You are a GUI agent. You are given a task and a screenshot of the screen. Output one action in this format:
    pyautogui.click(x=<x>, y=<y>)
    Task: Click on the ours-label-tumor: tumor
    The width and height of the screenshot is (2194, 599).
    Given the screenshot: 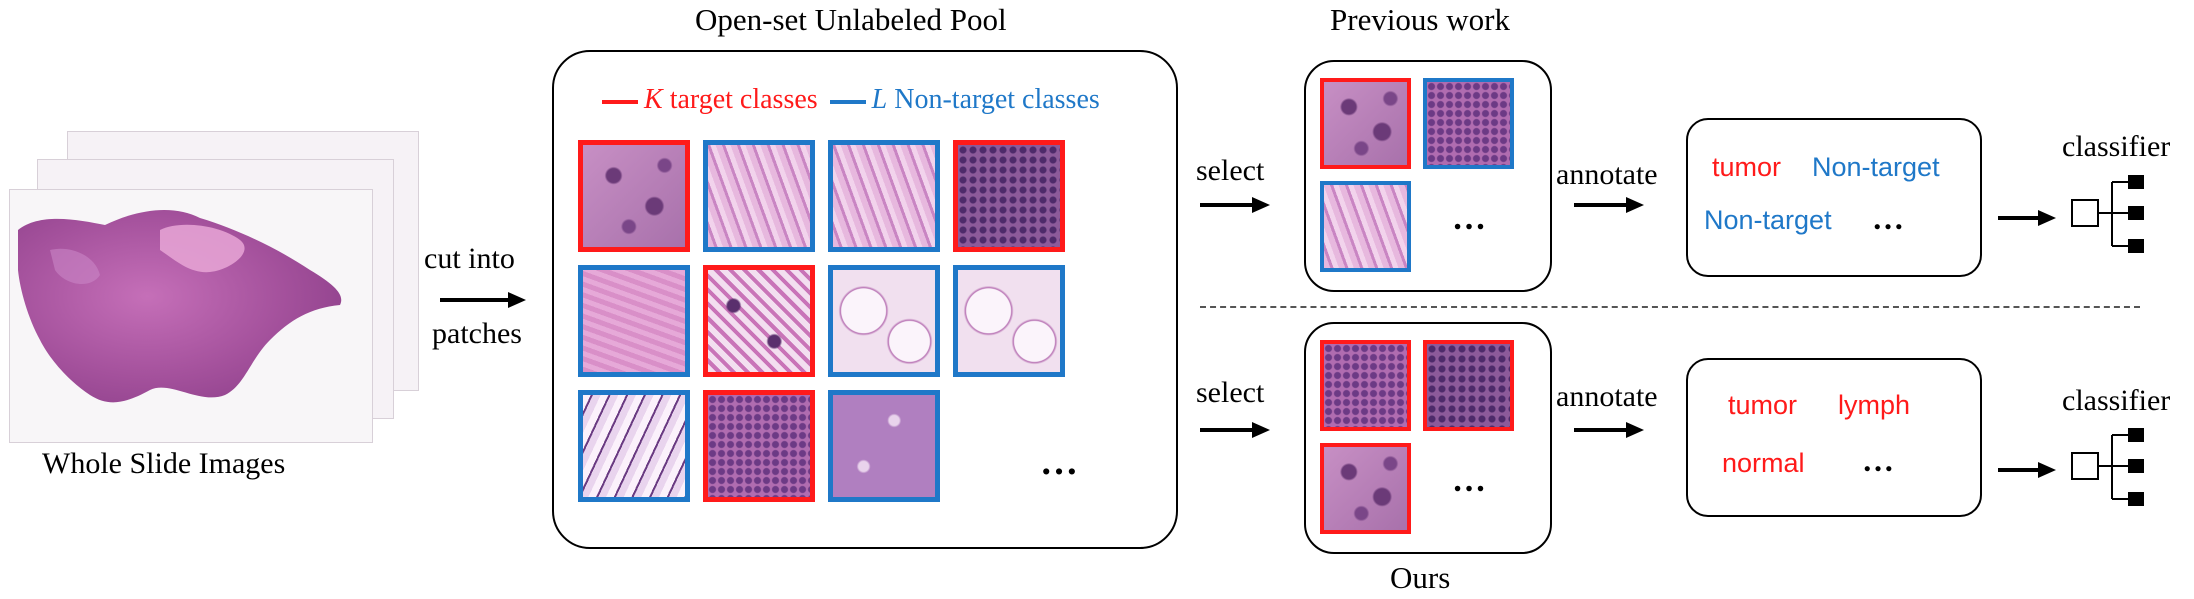 What is the action you would take?
    pyautogui.click(x=1763, y=405)
    